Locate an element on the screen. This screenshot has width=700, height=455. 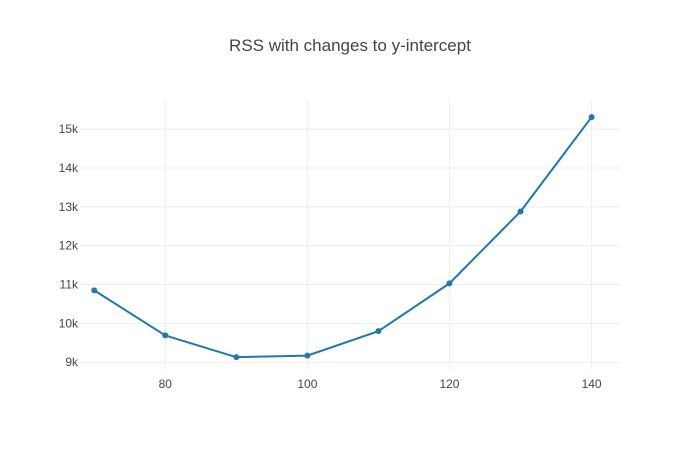
y-tick-label: 10k is located at coordinates (69, 323).